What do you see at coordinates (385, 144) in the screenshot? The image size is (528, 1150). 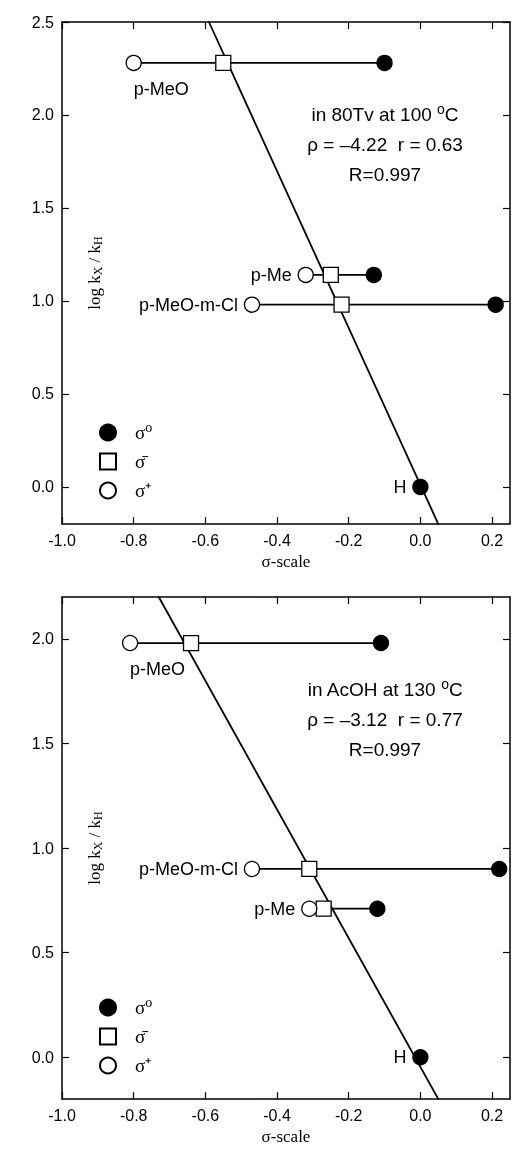 I see `annotation: ρ = –4.22 r = 0.63` at bounding box center [385, 144].